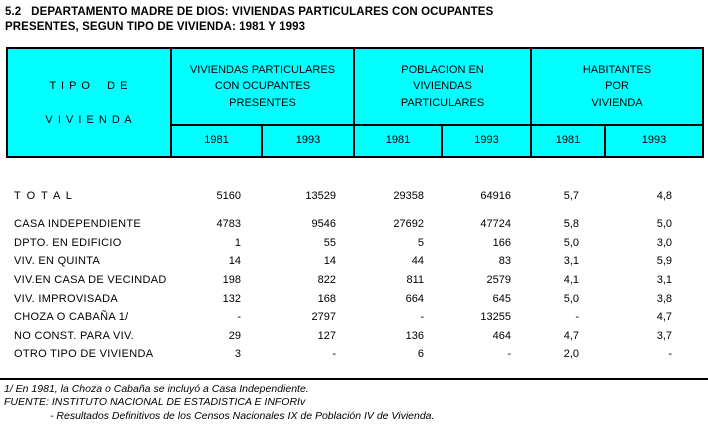  I want to click on year-header-1981-poblacion: 1981, so click(399, 141).